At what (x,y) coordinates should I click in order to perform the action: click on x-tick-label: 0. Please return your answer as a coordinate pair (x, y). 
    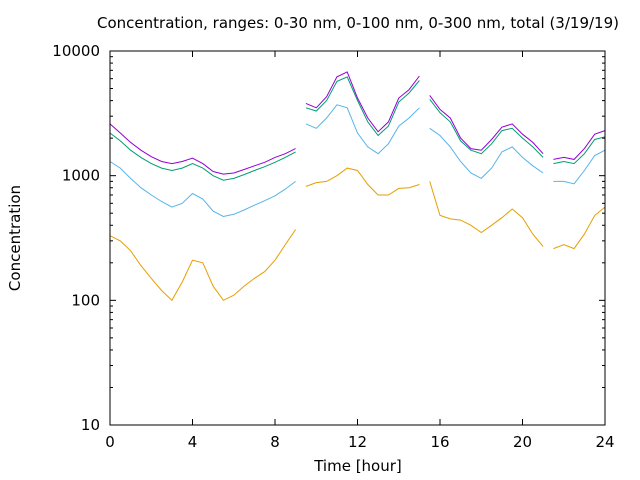
    Looking at the image, I should click on (110, 442).